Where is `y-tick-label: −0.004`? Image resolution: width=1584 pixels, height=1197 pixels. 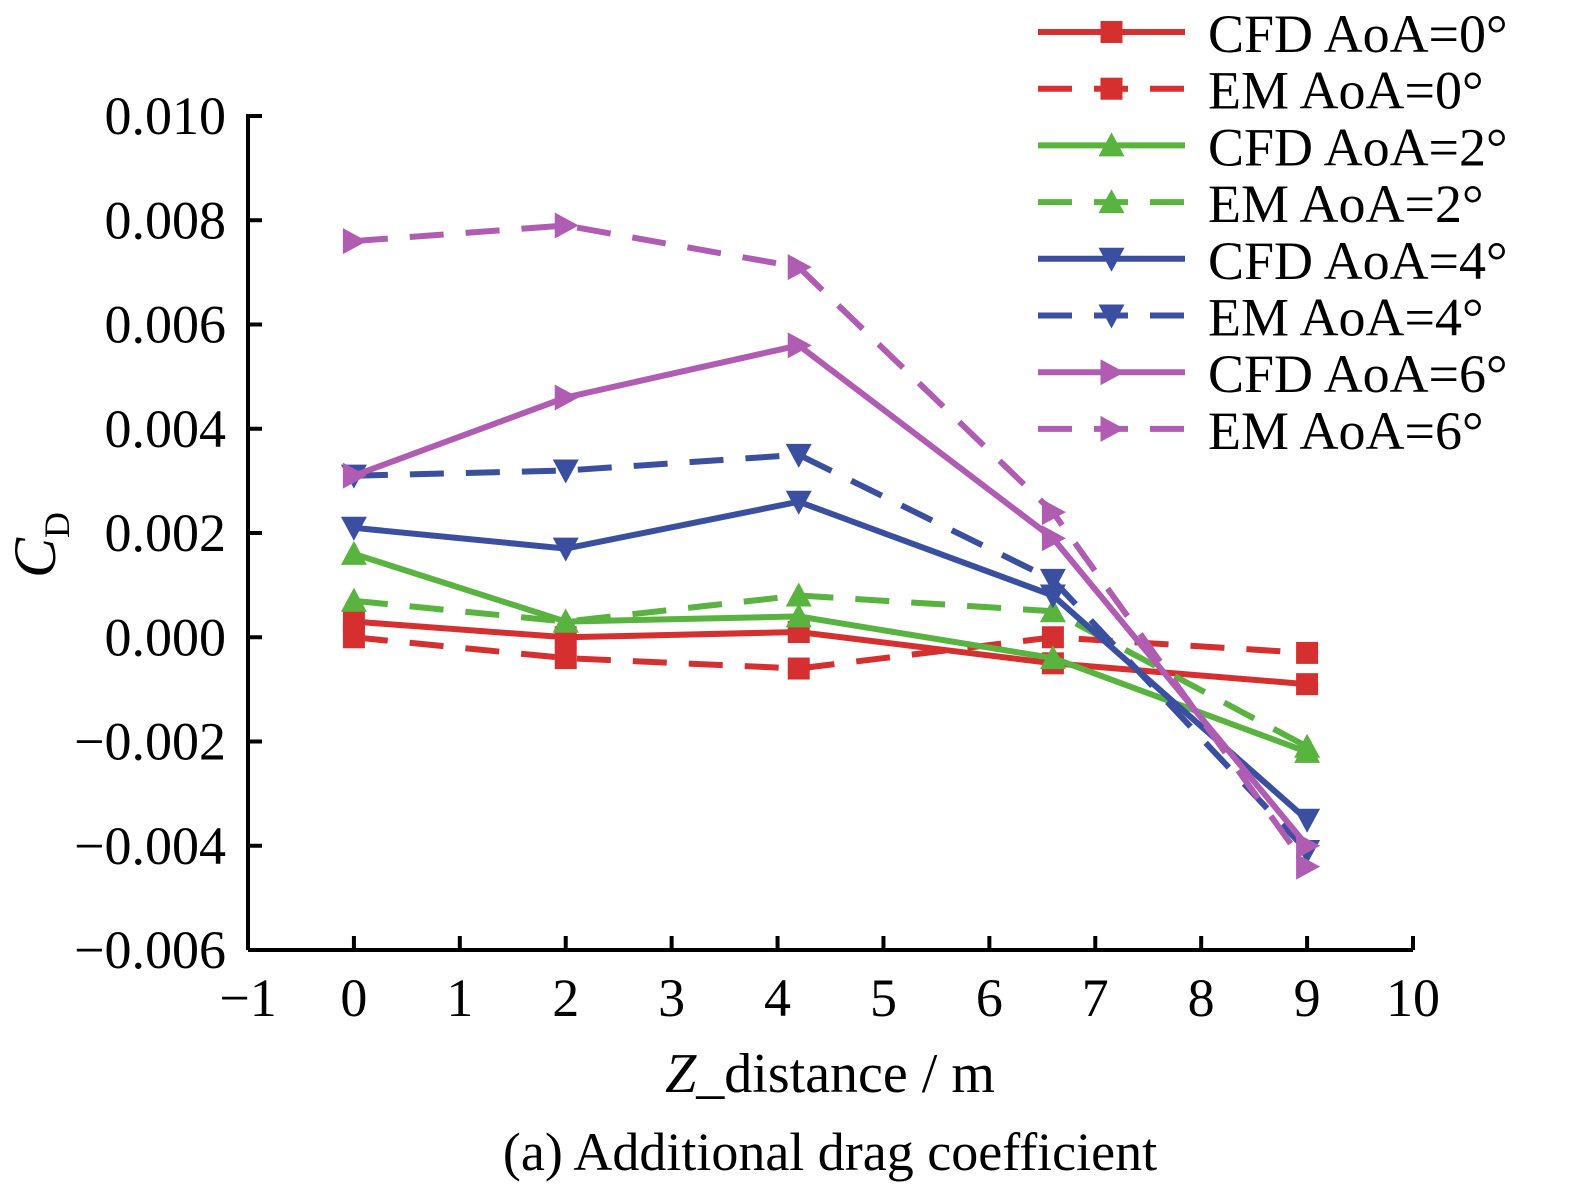
y-tick-label: −0.004 is located at coordinates (150, 846).